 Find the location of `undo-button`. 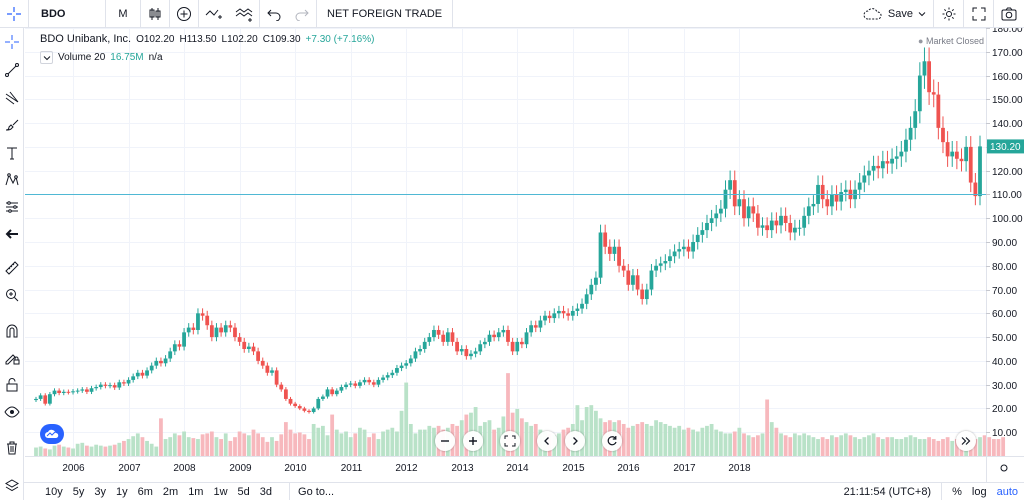

undo-button is located at coordinates (274, 14).